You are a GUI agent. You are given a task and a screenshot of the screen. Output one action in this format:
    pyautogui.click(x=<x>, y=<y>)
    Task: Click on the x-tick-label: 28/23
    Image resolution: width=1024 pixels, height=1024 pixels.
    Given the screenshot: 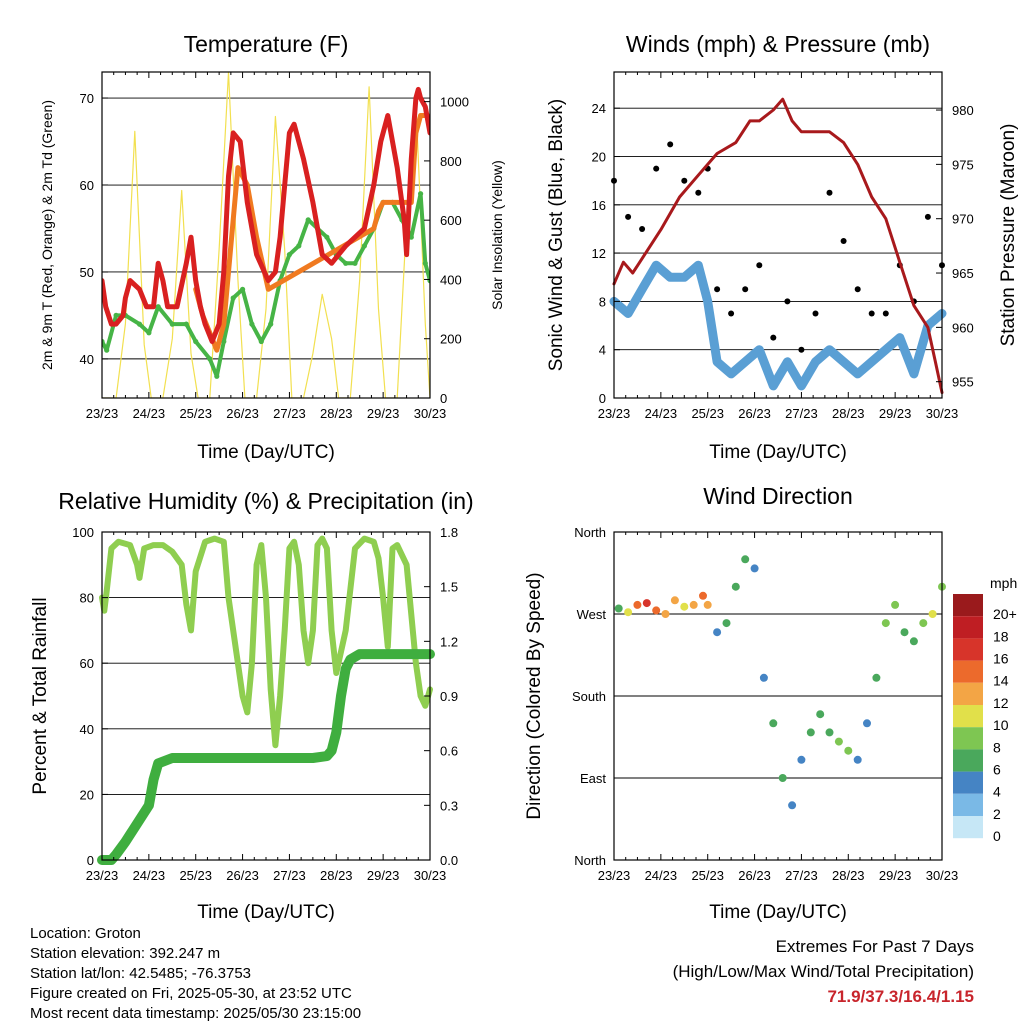 What is the action you would take?
    pyautogui.click(x=848, y=413)
    